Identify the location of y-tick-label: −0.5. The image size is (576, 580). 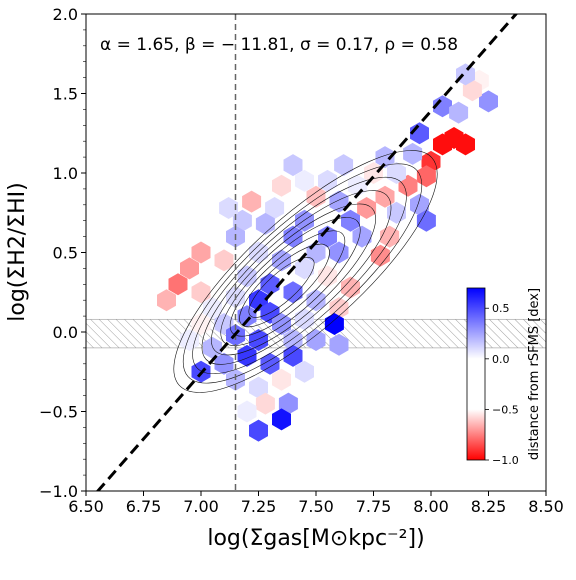
(58, 412).